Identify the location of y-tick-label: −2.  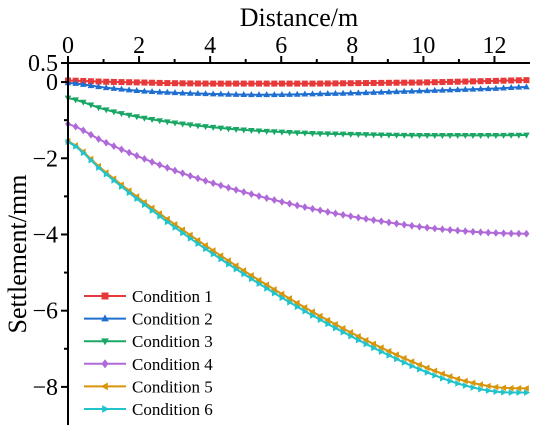
(45, 159).